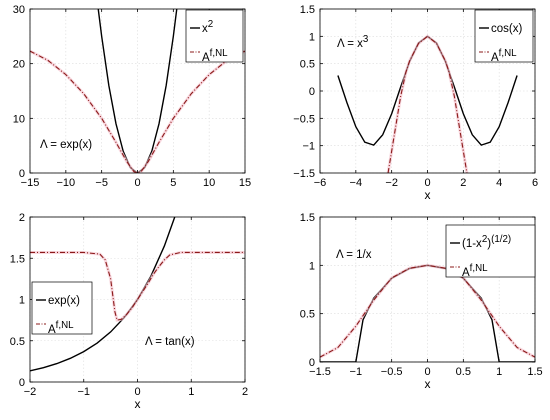  What do you see at coordinates (356, 183) in the screenshot?
I see `x-tick-label: −4` at bounding box center [356, 183].